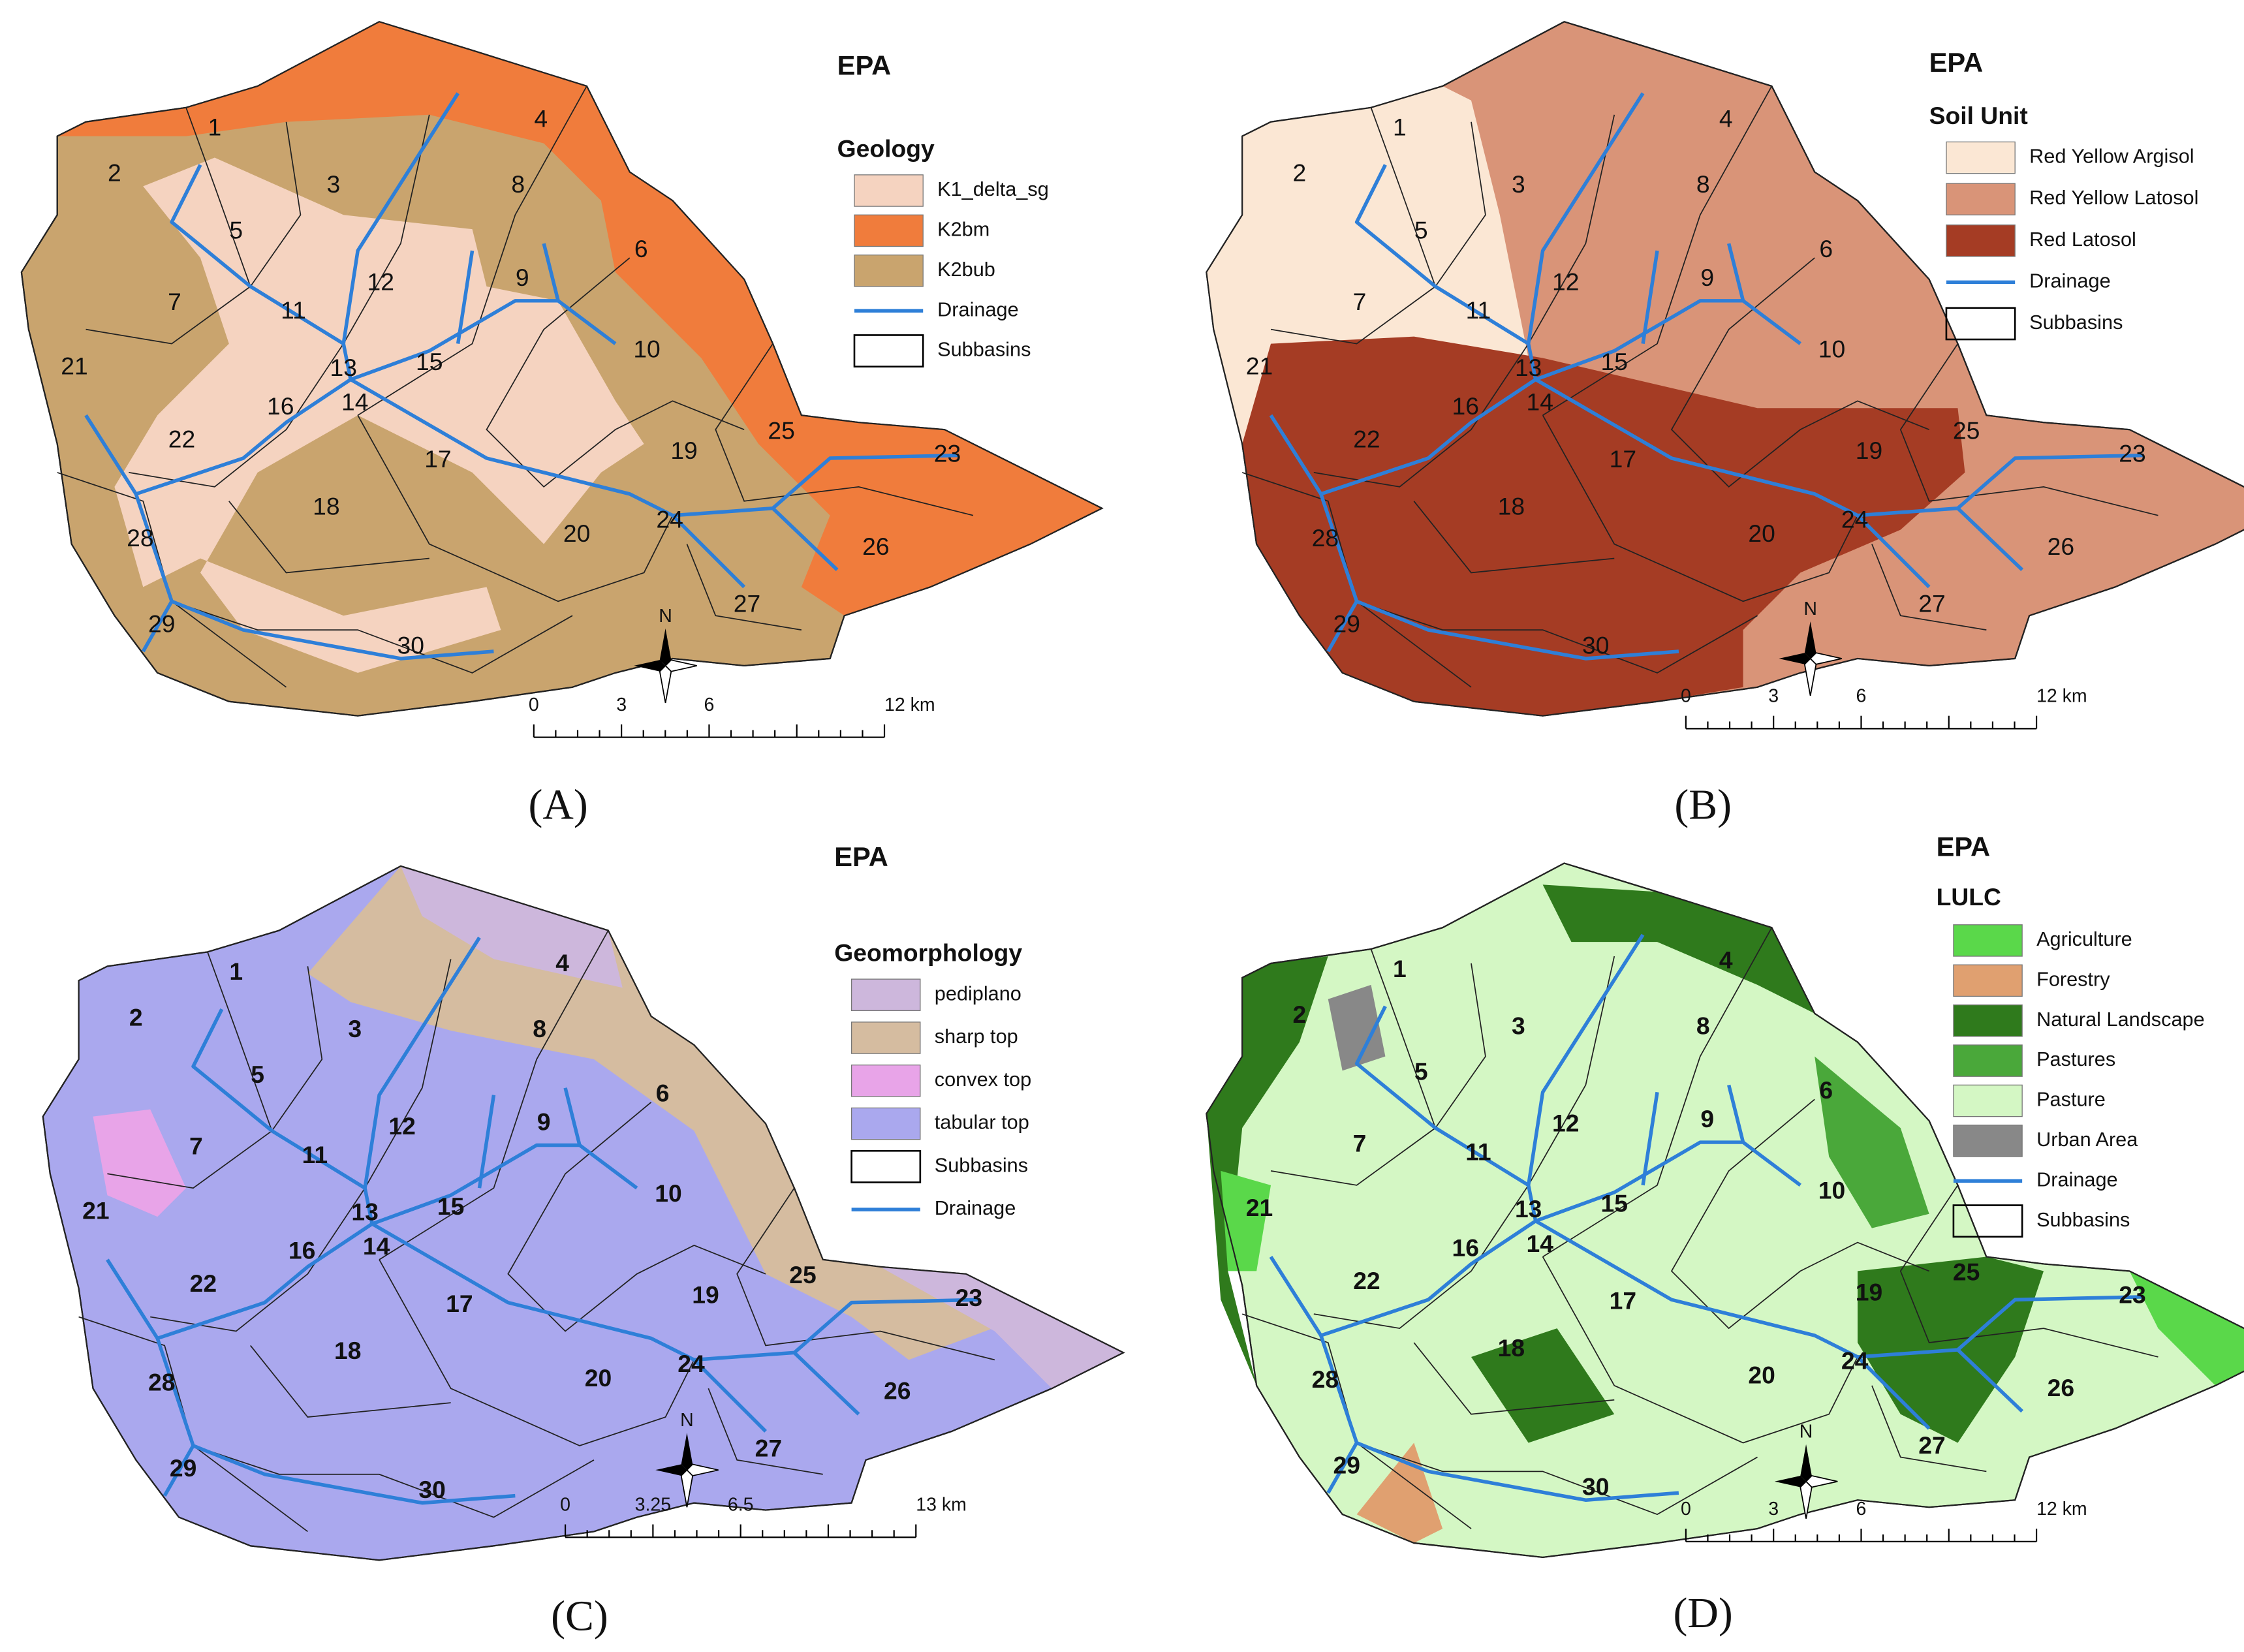 Image resolution: width=2244 pixels, height=1652 pixels. What do you see at coordinates (1703, 1613) in the screenshot?
I see `panel-label: (D)` at bounding box center [1703, 1613].